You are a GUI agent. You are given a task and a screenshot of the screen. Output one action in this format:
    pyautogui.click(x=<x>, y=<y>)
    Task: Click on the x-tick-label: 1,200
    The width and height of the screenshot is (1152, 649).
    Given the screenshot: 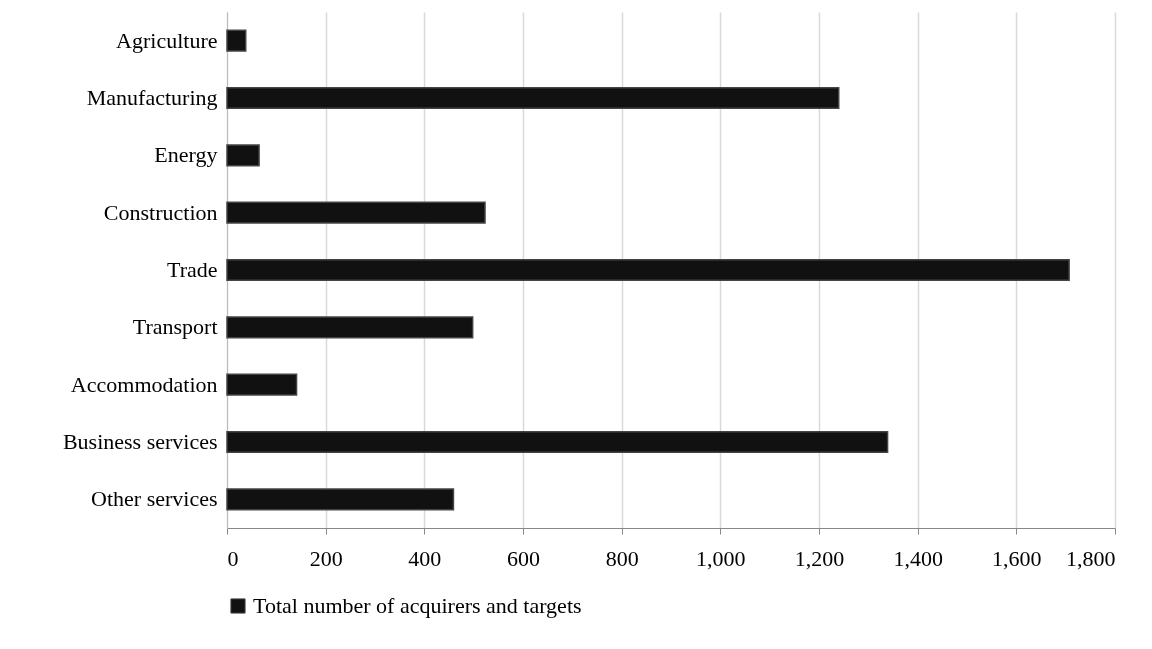 What is the action you would take?
    pyautogui.click(x=819, y=558)
    